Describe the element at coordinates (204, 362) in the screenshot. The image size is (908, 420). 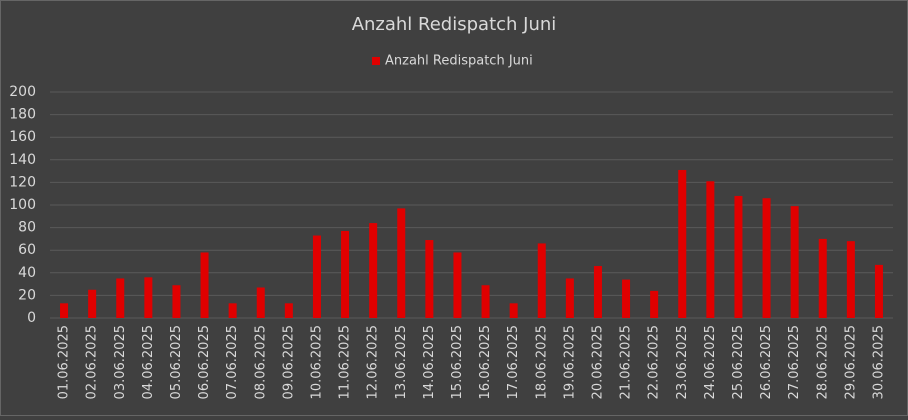
I see `x-tick-label: 06.06.2025` at that location.